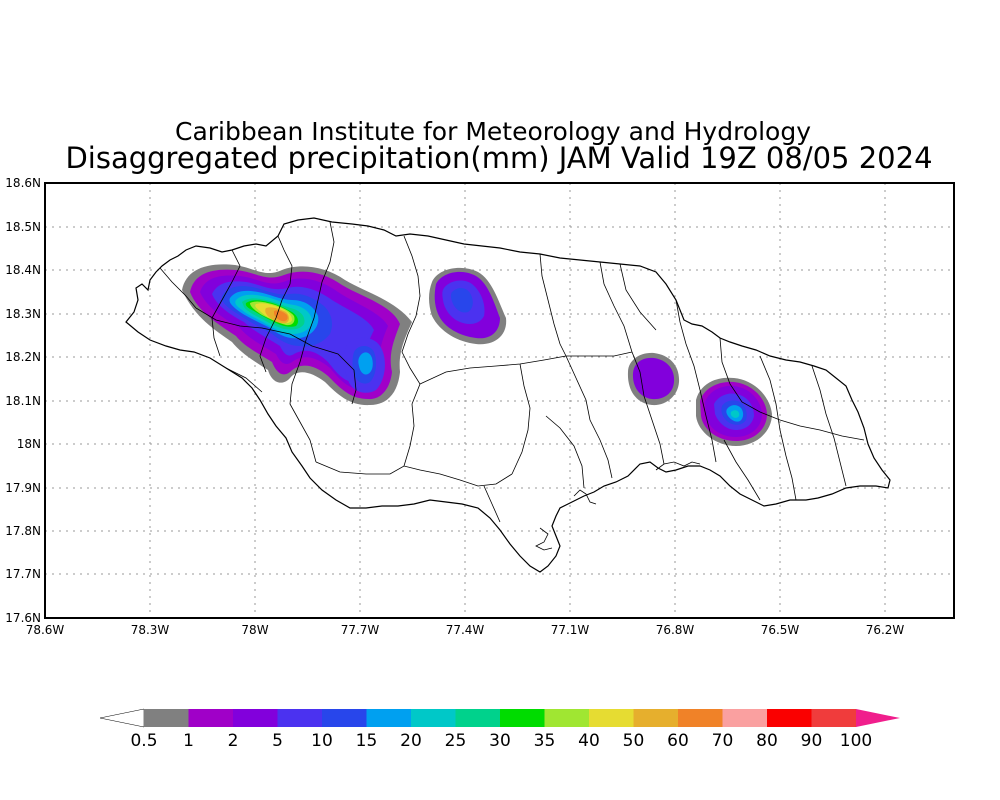 This screenshot has width=1000, height=800. I want to click on lat-tick-label: 18.2N, so click(23, 357).